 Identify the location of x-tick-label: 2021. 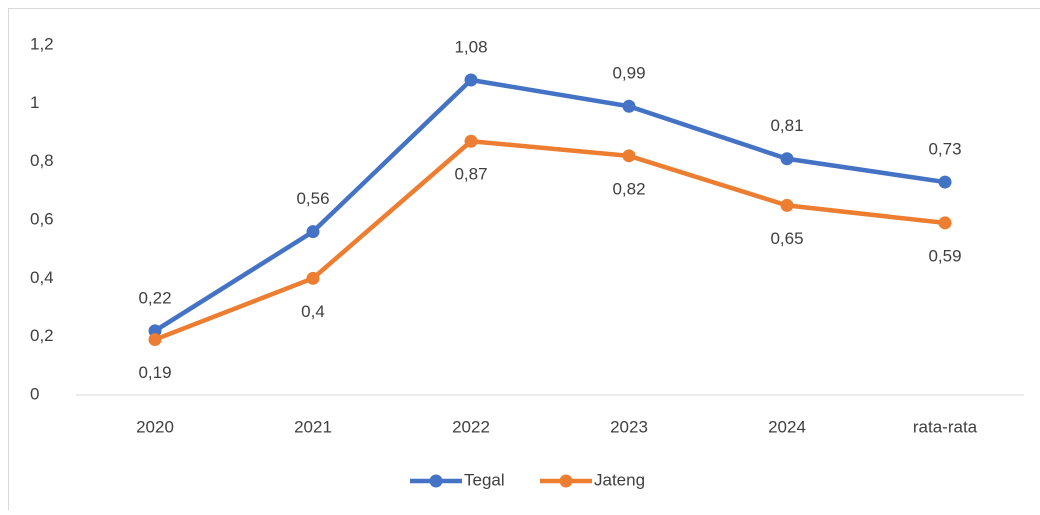
(313, 426).